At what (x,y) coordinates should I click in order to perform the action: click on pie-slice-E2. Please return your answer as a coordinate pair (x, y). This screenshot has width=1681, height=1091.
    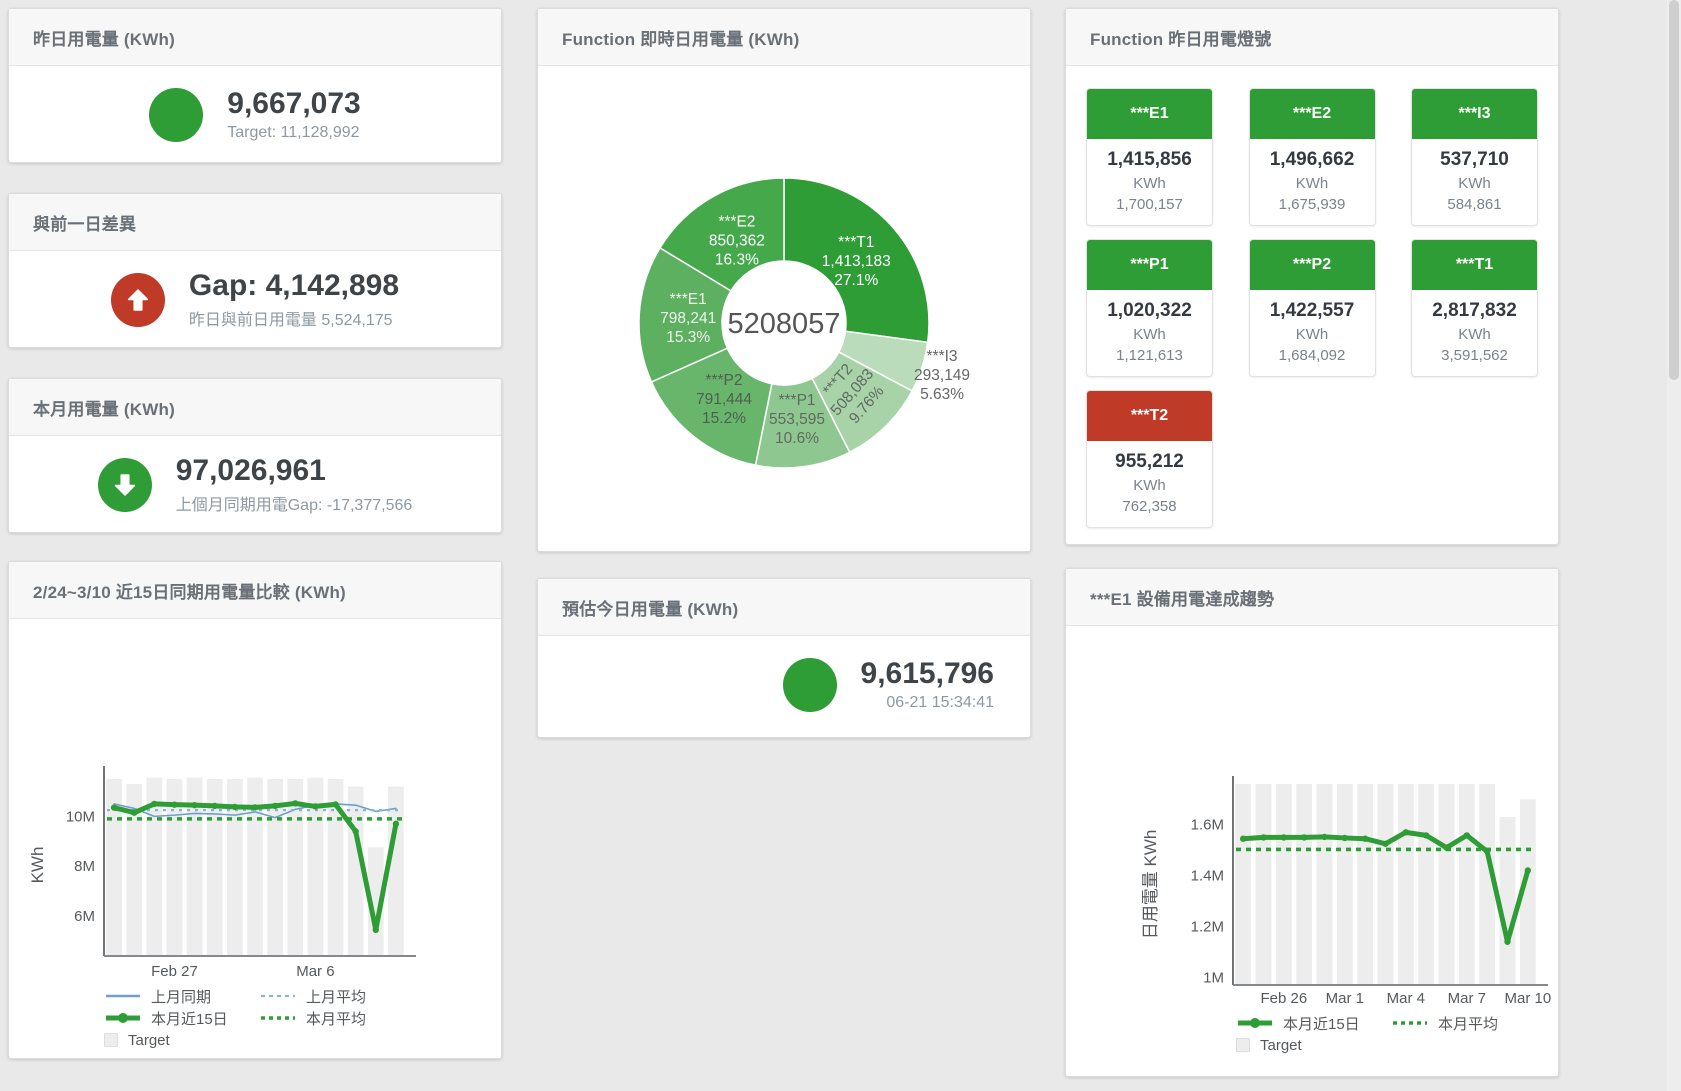
    Looking at the image, I should click on (721, 234).